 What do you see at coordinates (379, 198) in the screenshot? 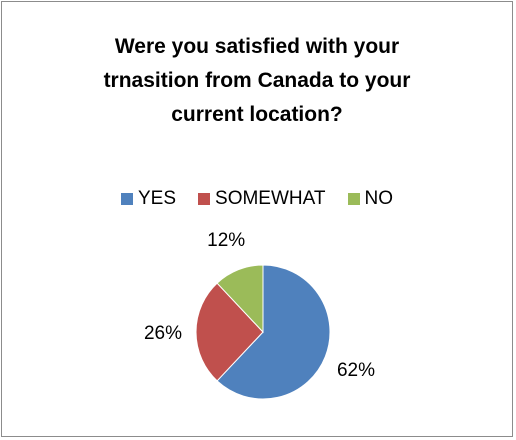
I see `legend-label-no: NO` at bounding box center [379, 198].